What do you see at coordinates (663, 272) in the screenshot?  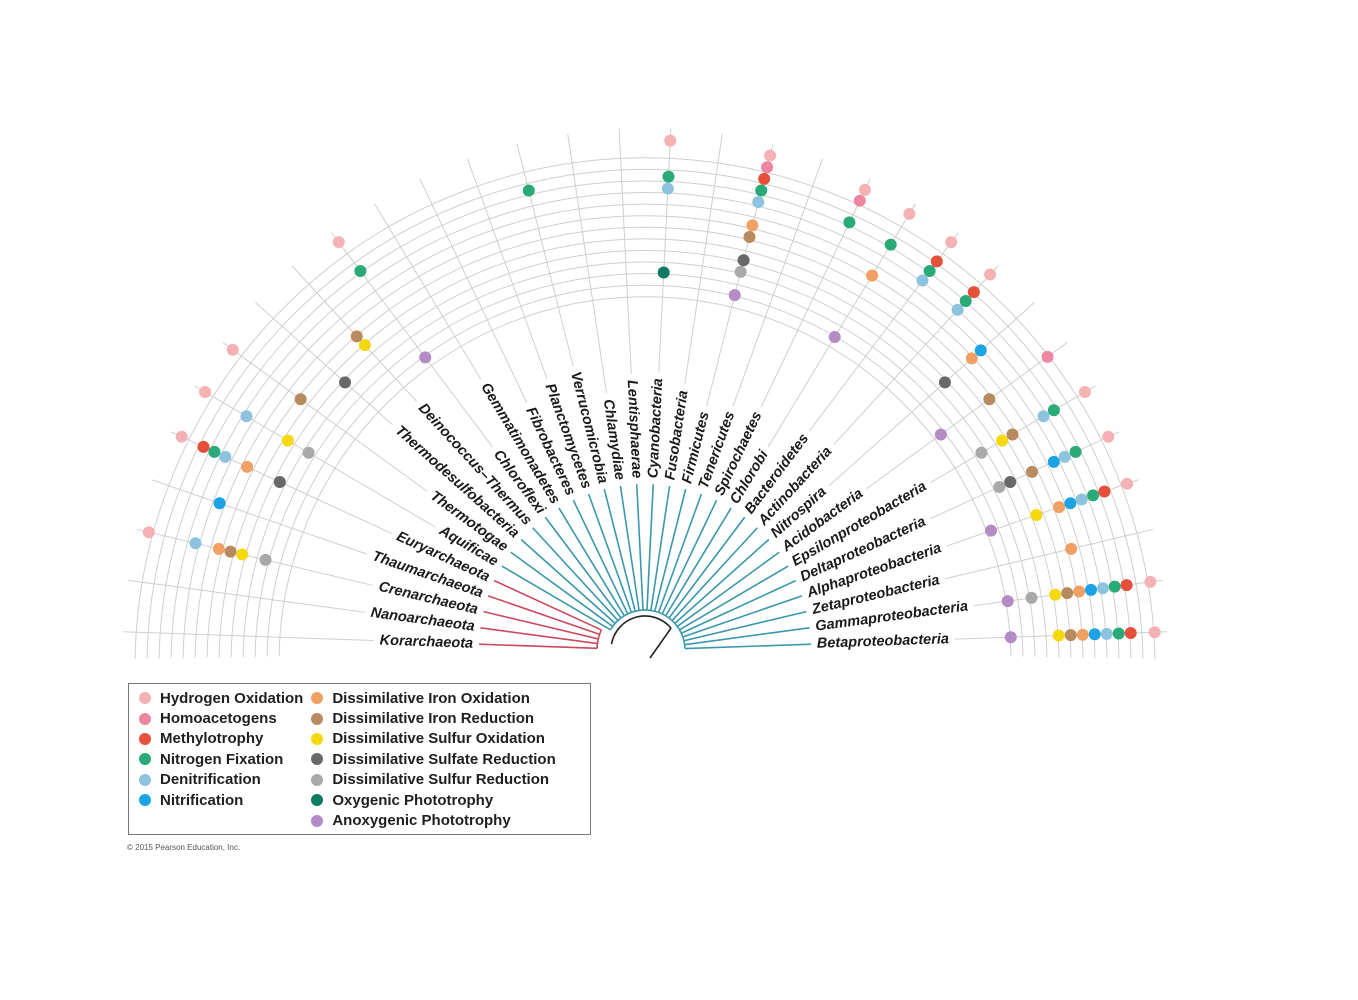 I see `trait-dot-oxy` at bounding box center [663, 272].